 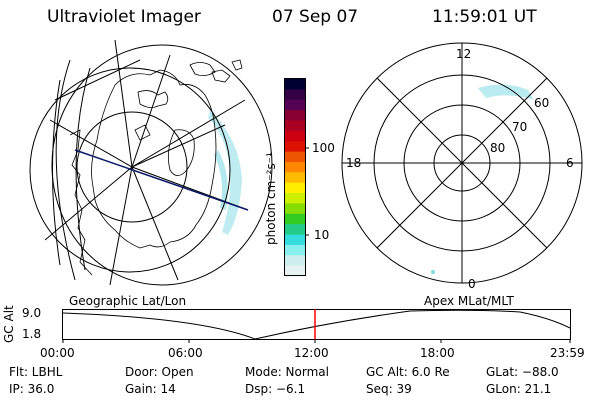 What do you see at coordinates (124, 17) in the screenshot?
I see `app-title: Ultraviolet Imager` at bounding box center [124, 17].